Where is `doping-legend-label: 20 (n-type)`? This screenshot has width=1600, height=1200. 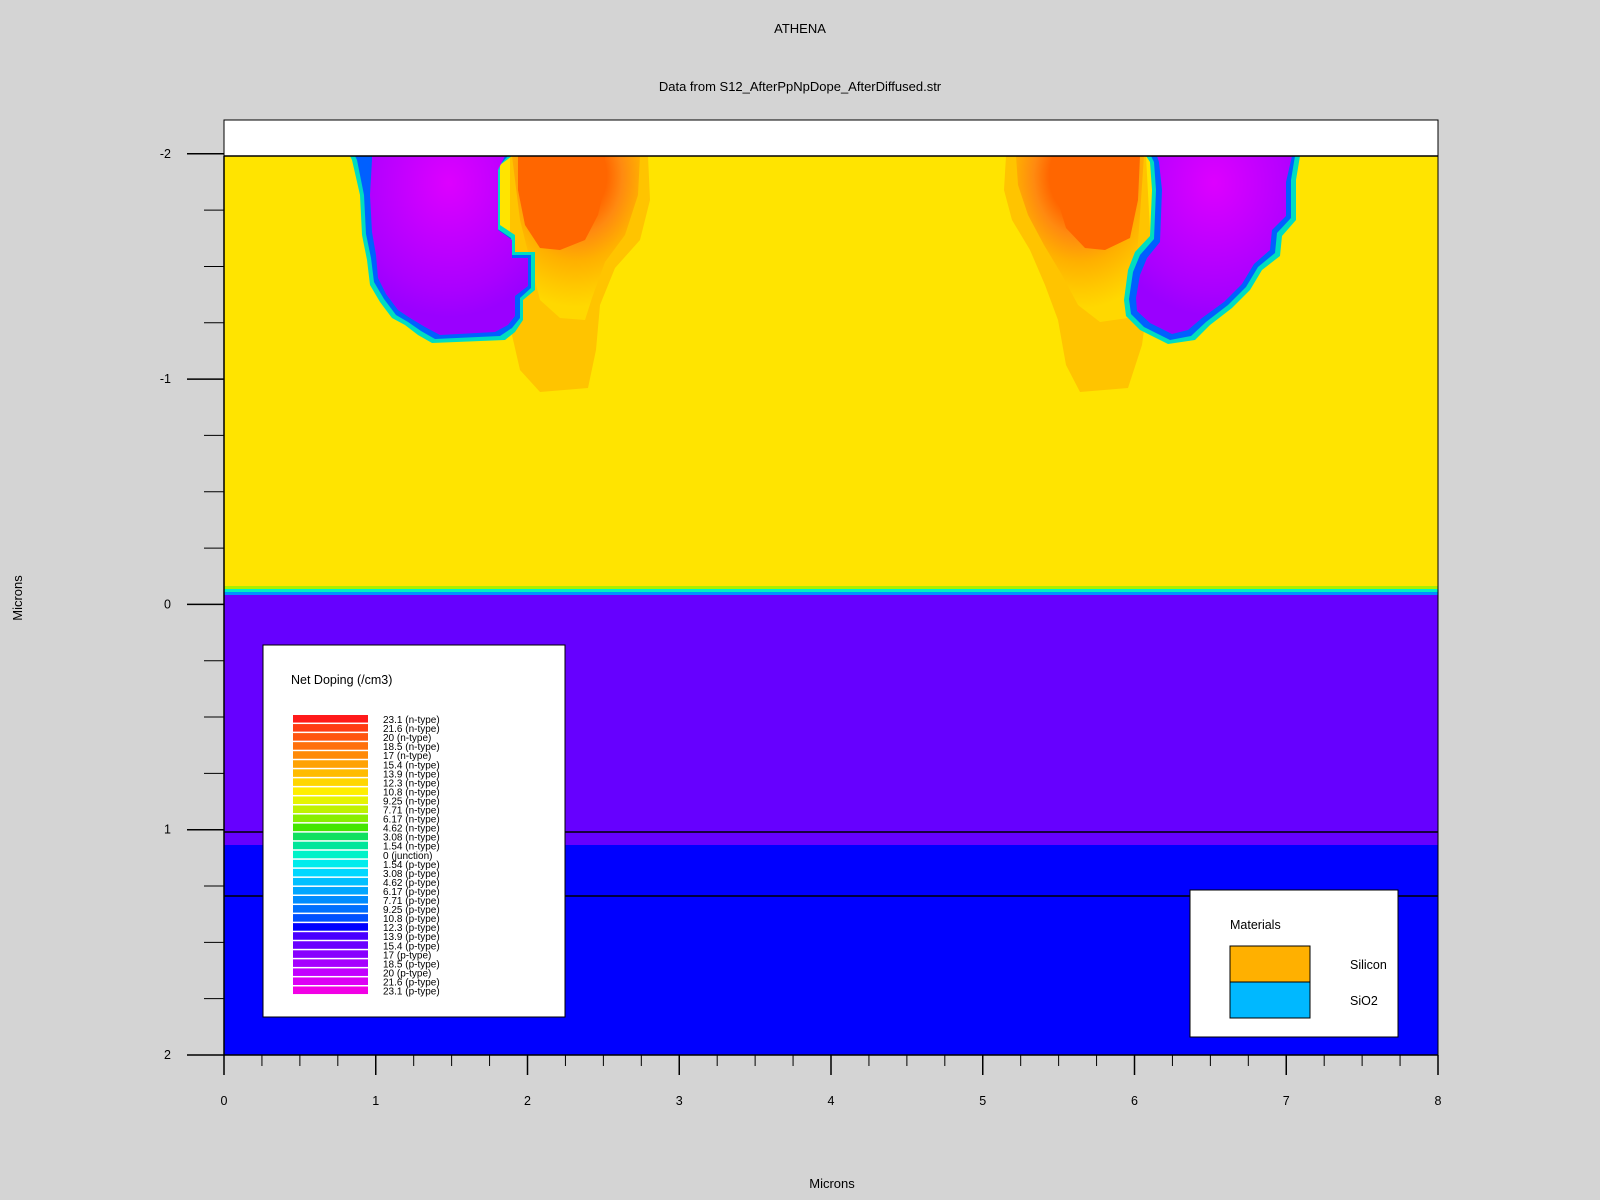
doping-legend-label: 20 (n-type) is located at coordinates (407, 738).